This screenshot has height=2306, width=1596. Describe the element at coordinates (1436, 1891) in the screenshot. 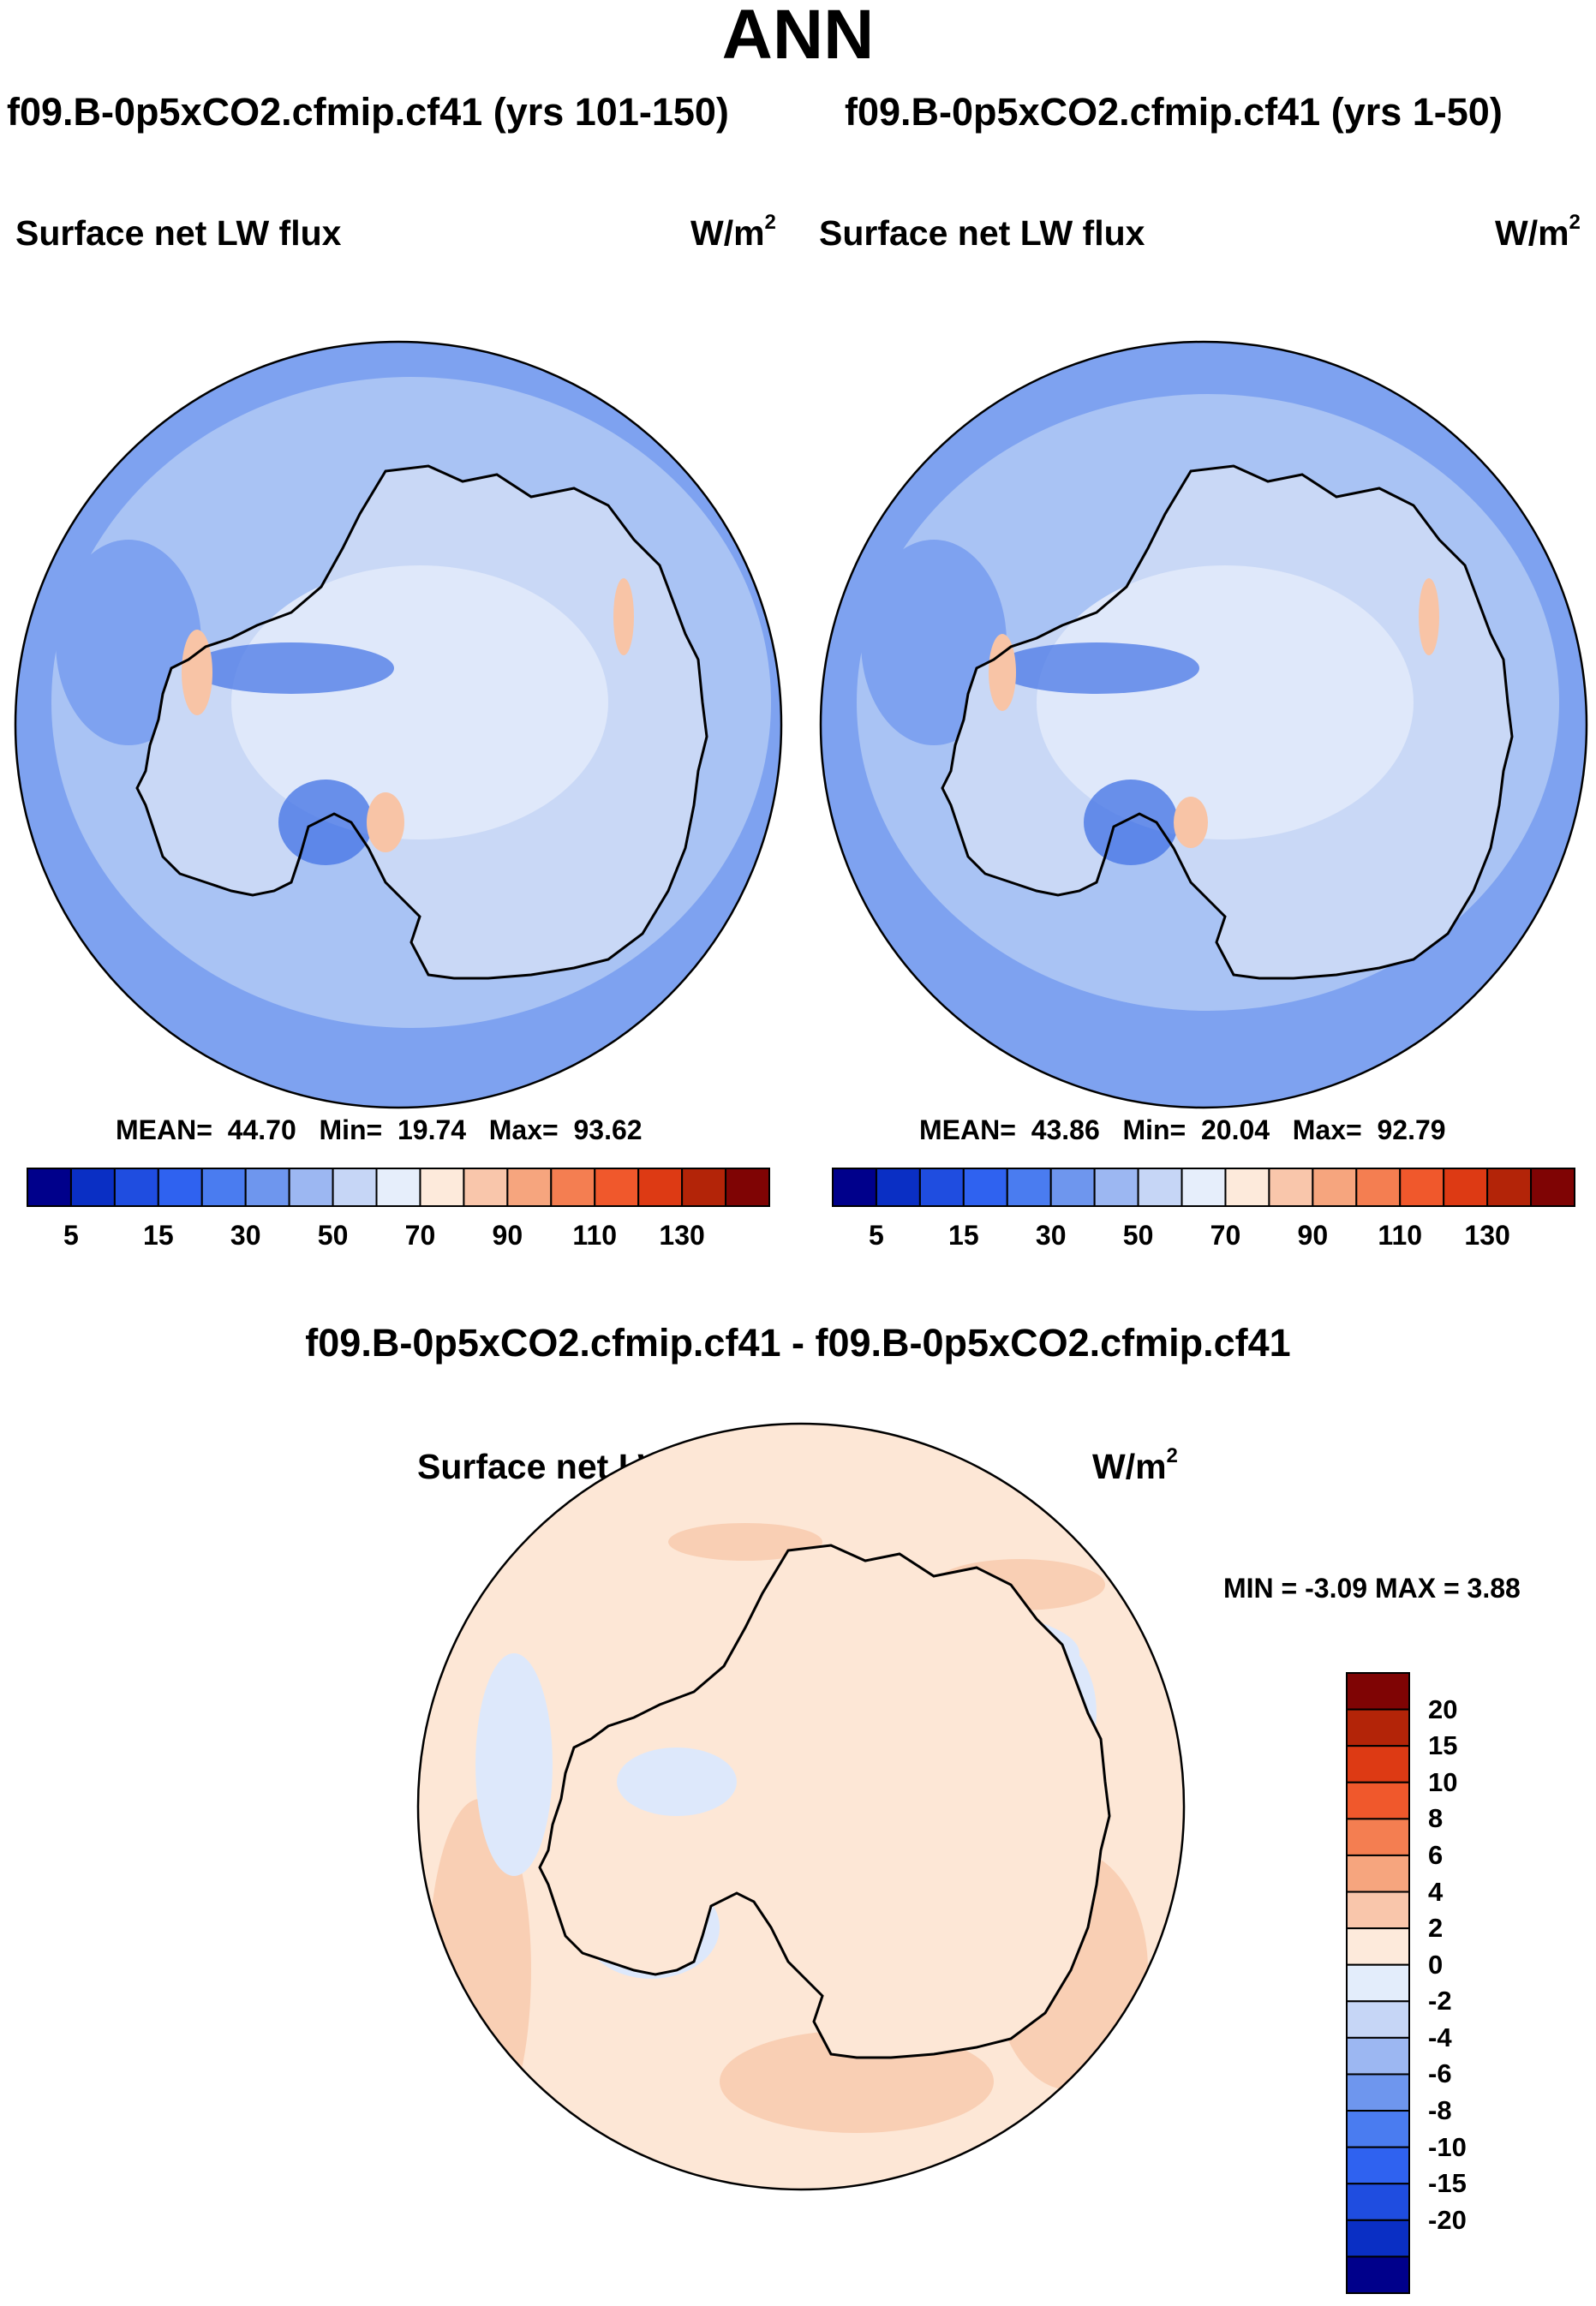

I see `difference-colorbar-tick-label: 4` at that location.